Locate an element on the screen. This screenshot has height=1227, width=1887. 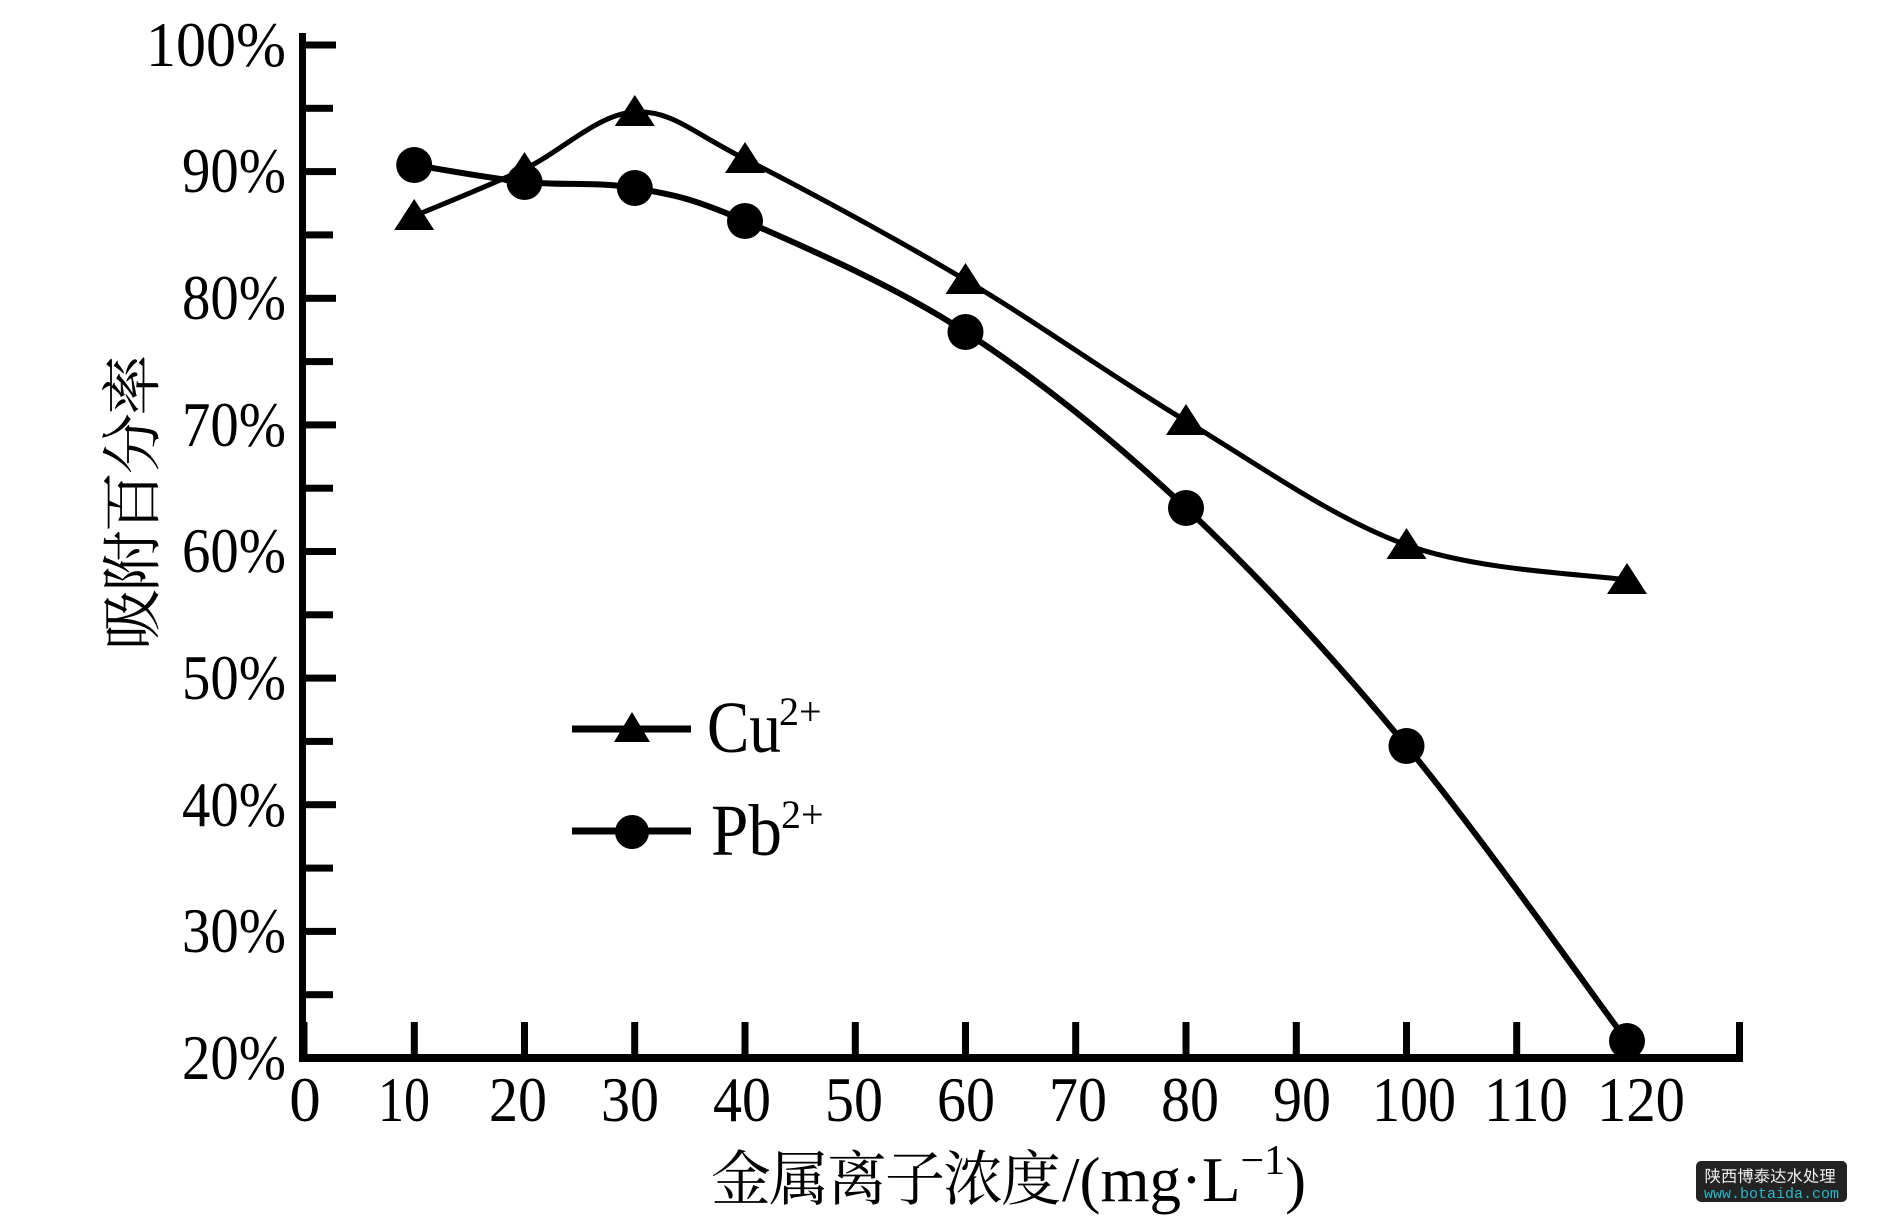
svg-text: 40 is located at coordinates (742, 1100).